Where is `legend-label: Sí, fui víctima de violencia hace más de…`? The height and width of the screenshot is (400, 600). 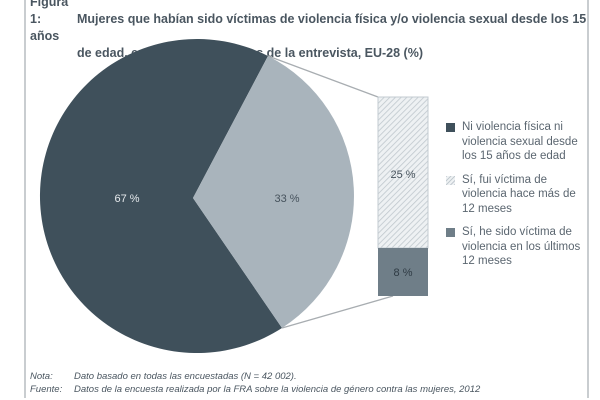 legend-label: Sí, fui víctima de violencia hace más de… is located at coordinates (519, 194).